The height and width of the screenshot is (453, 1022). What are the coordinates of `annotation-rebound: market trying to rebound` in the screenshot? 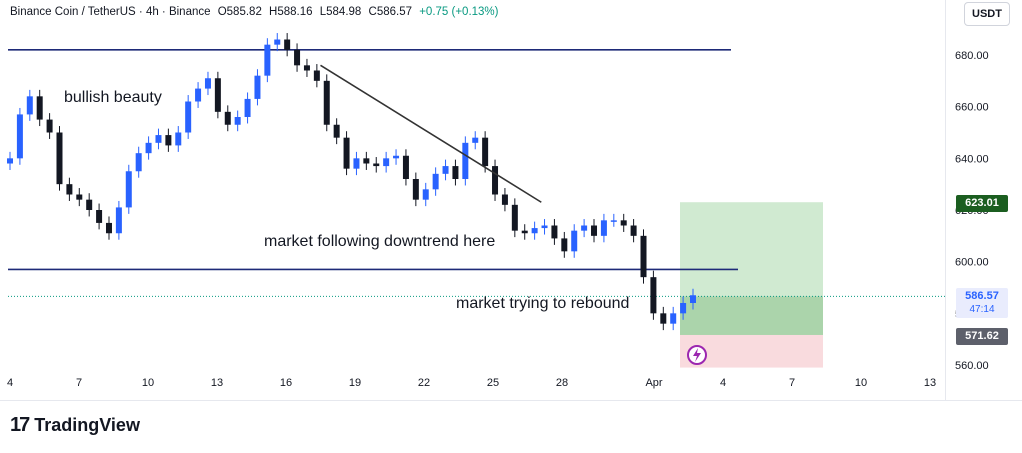 It's located at (543, 303).